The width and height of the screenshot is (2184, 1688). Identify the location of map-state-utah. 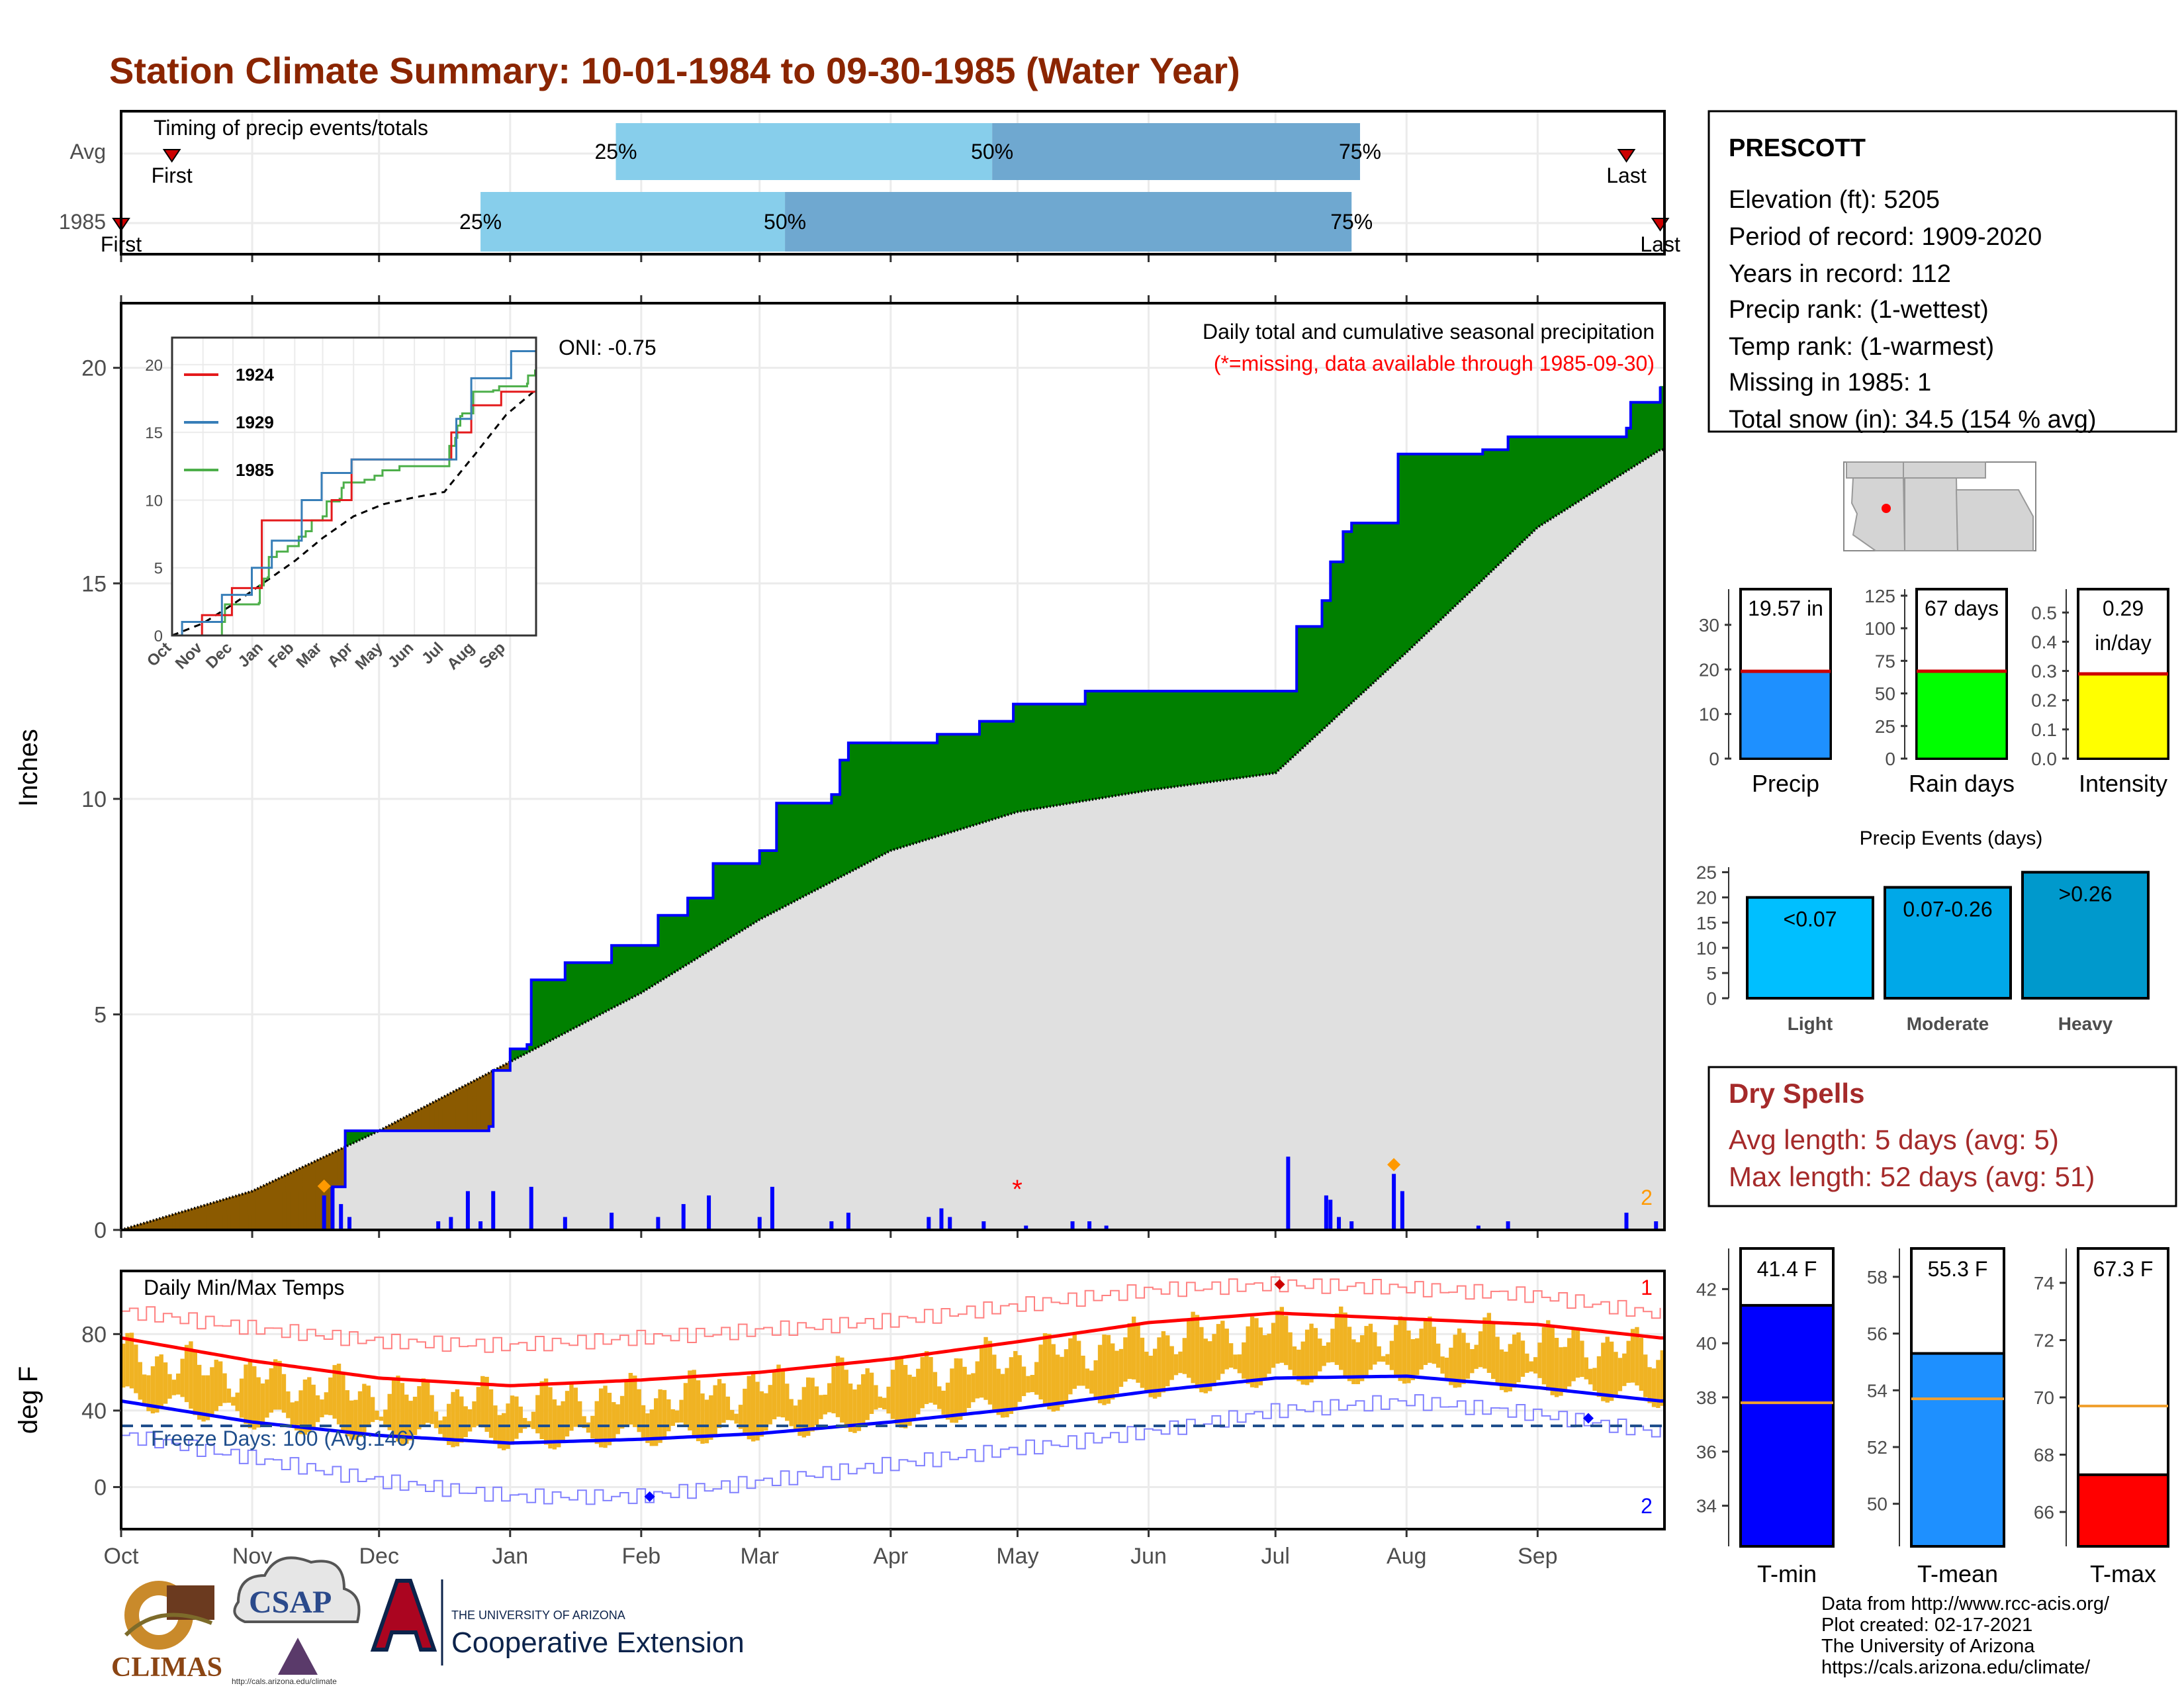
(1875, 470).